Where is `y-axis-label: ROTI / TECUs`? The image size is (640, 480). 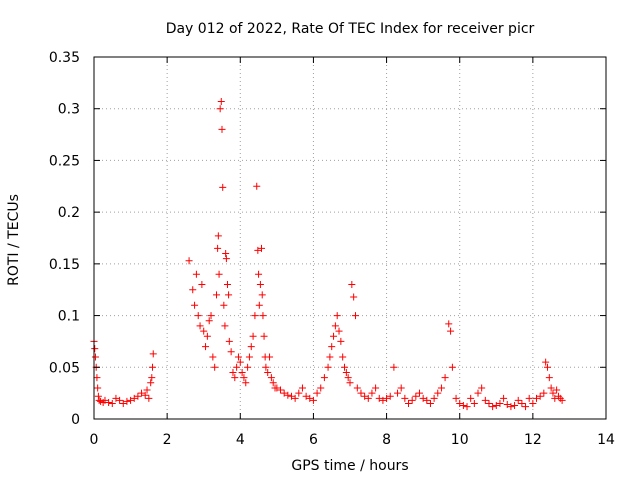 y-axis-label: ROTI / TECUs is located at coordinates (14, 240).